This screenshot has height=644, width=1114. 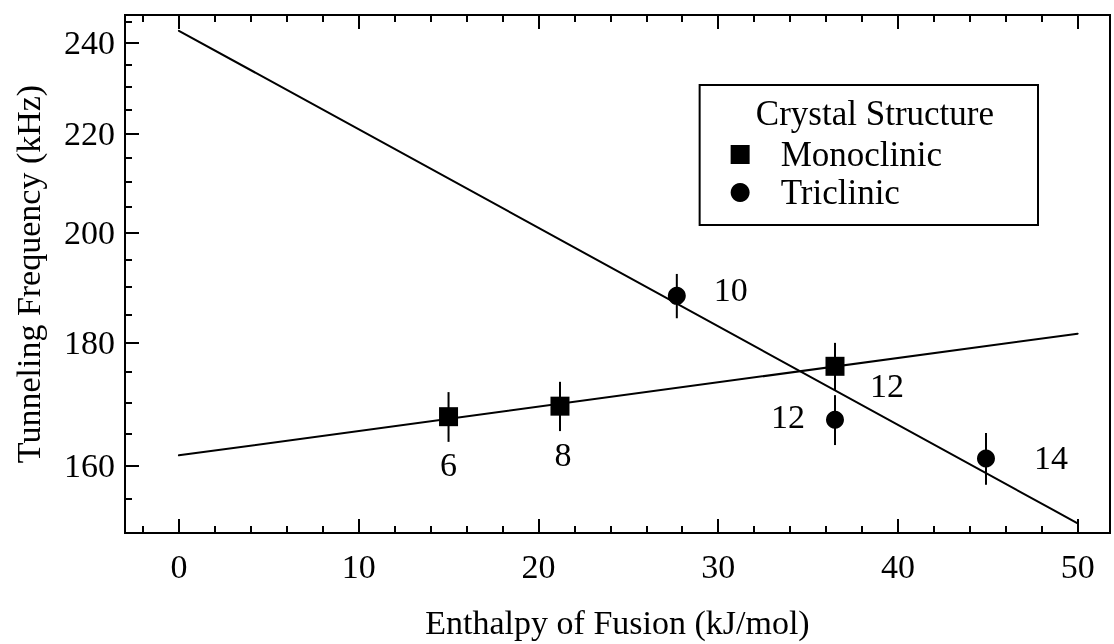 I want to click on x-tick-label: 10, so click(x=358, y=566).